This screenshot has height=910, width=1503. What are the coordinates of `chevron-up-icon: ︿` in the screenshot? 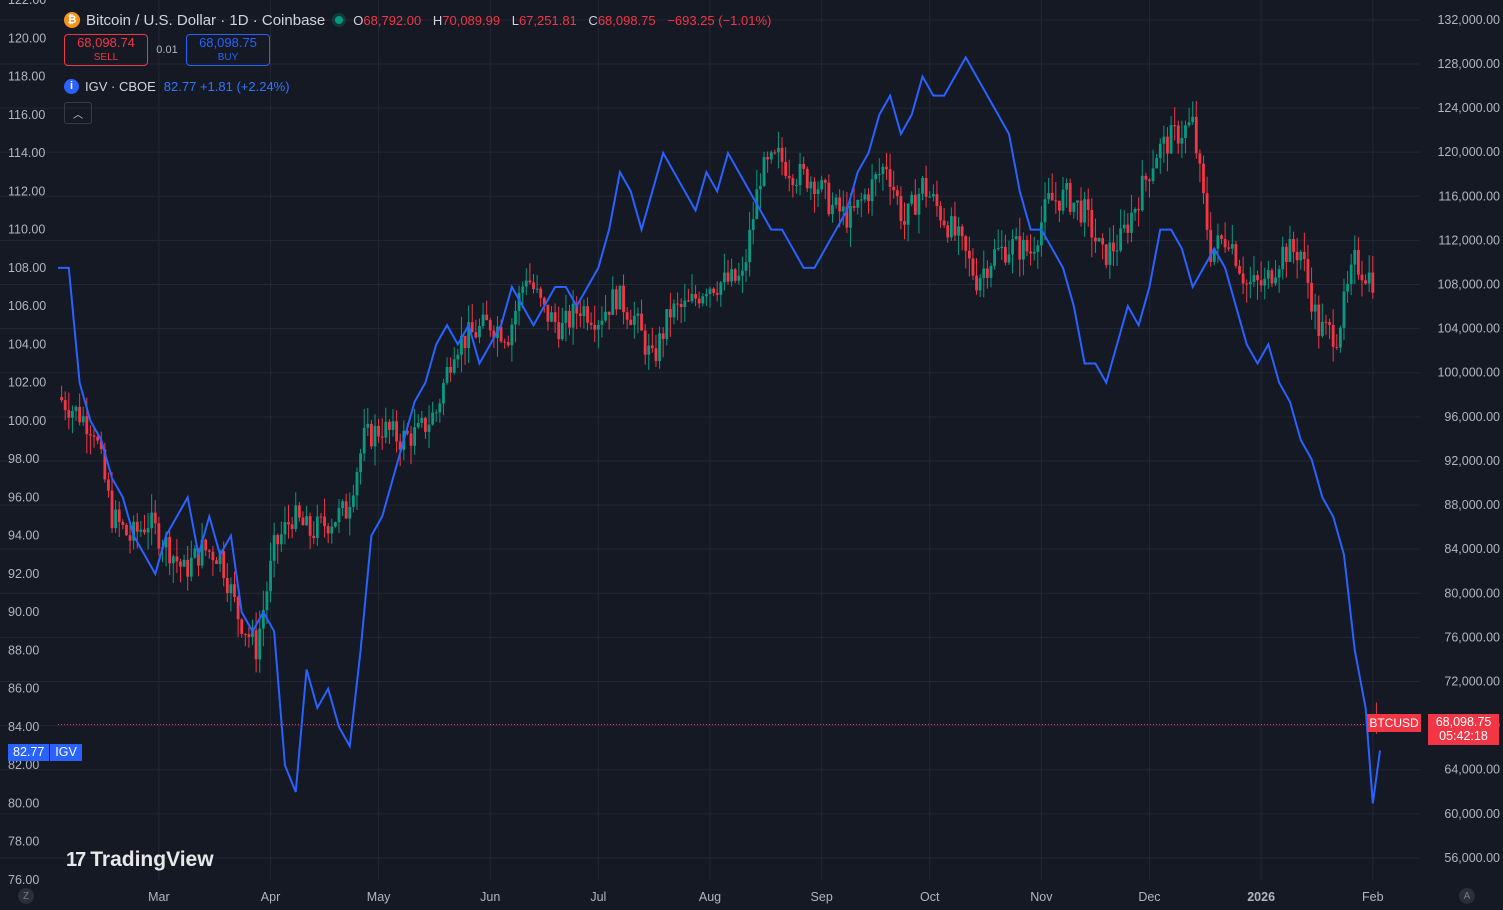 It's located at (78, 115).